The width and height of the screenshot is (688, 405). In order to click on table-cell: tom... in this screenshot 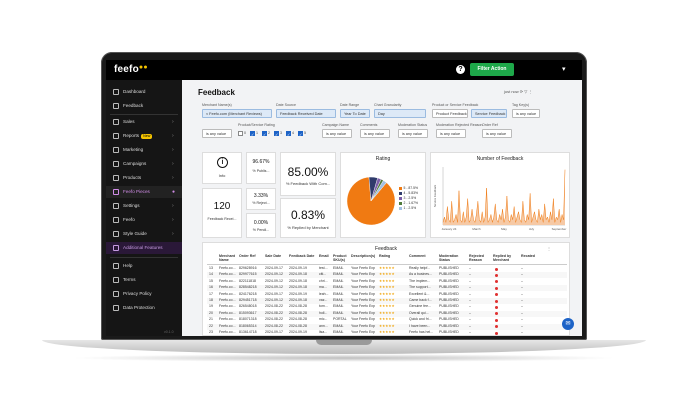, I will do `click(323, 306)`.